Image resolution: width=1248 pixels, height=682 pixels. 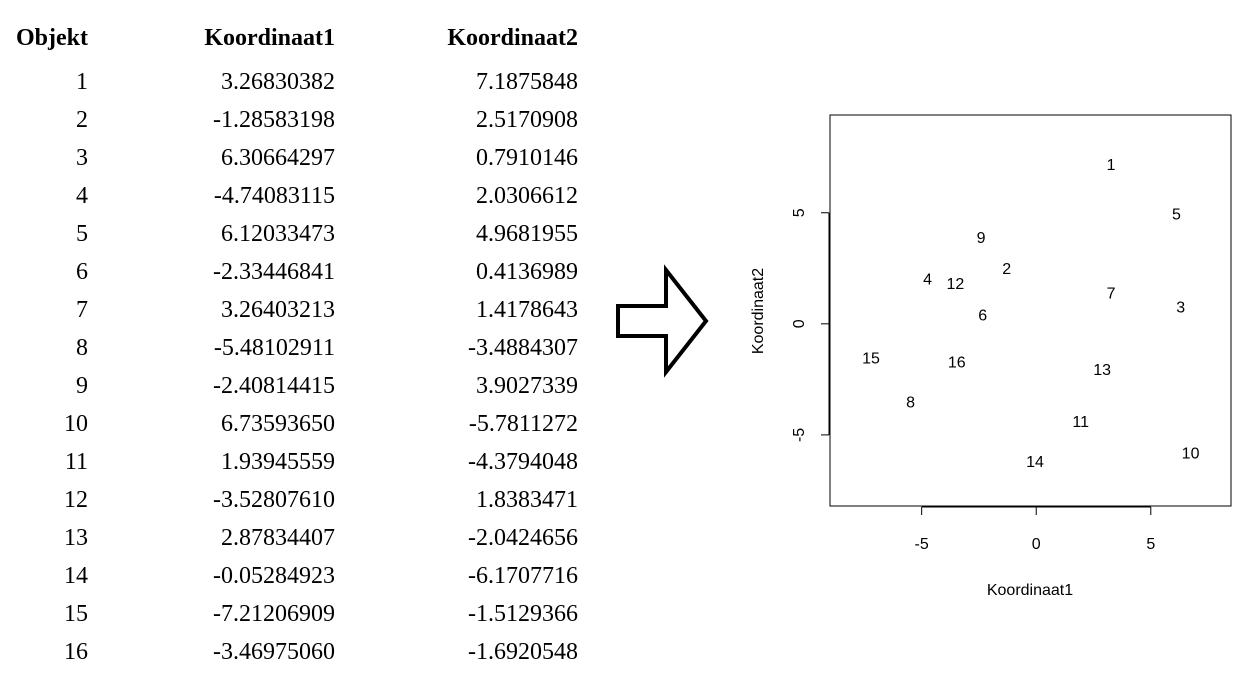 What do you see at coordinates (523, 424) in the screenshot?
I see `koordinaat2-cell: -5.7811272` at bounding box center [523, 424].